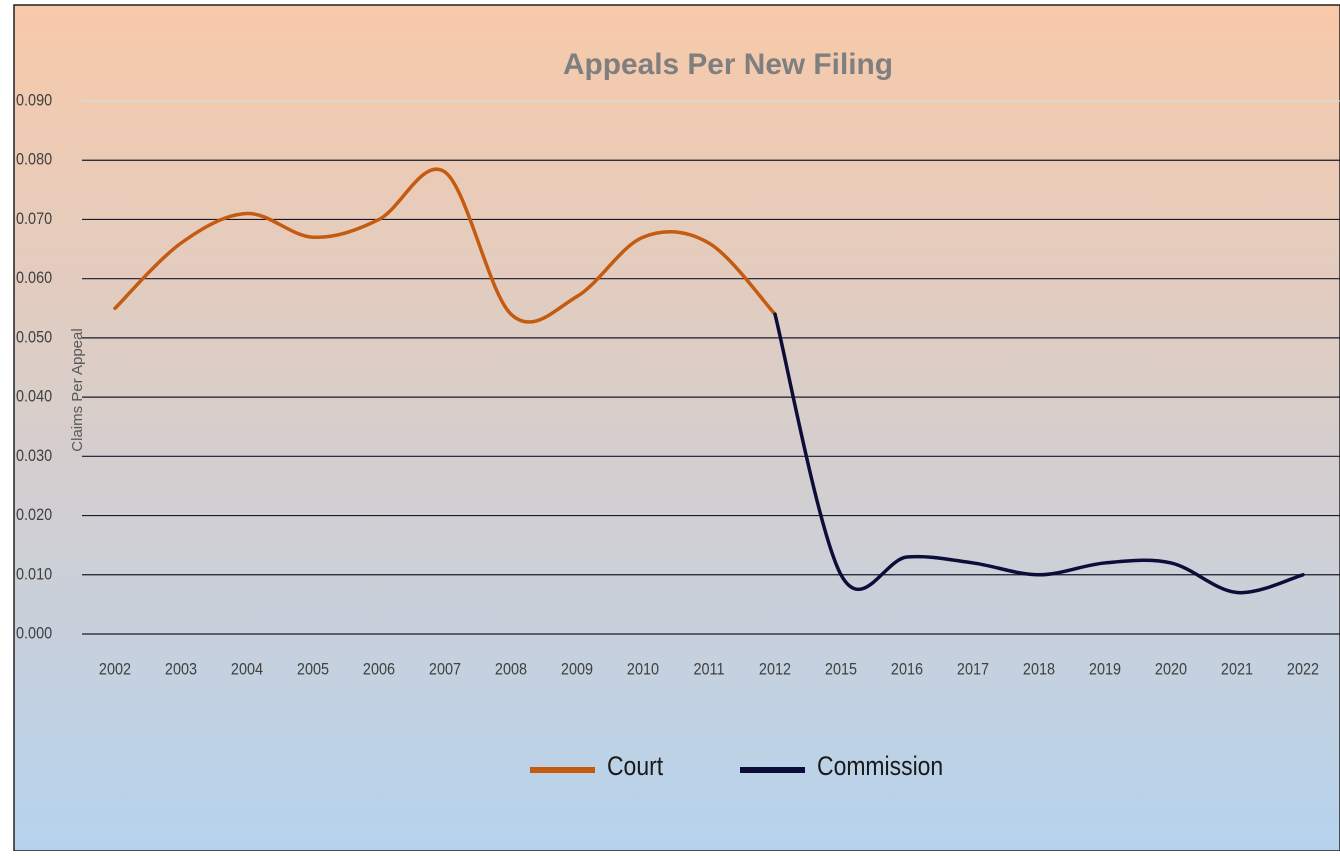 This screenshot has width=1340, height=856. What do you see at coordinates (34, 278) in the screenshot?
I see `y-tick-label: 0.060` at bounding box center [34, 278].